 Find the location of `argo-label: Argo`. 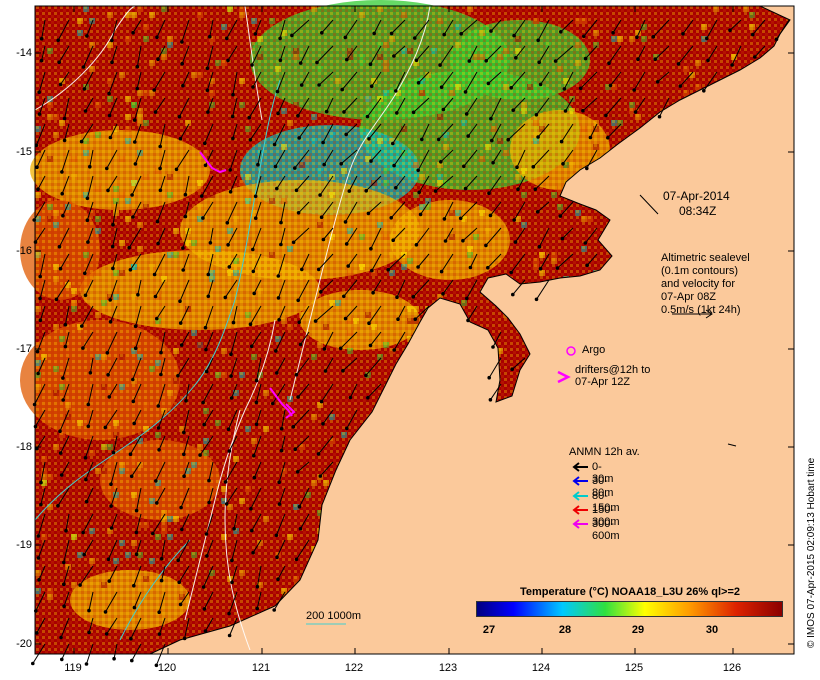

argo-label: Argo is located at coordinates (594, 350).